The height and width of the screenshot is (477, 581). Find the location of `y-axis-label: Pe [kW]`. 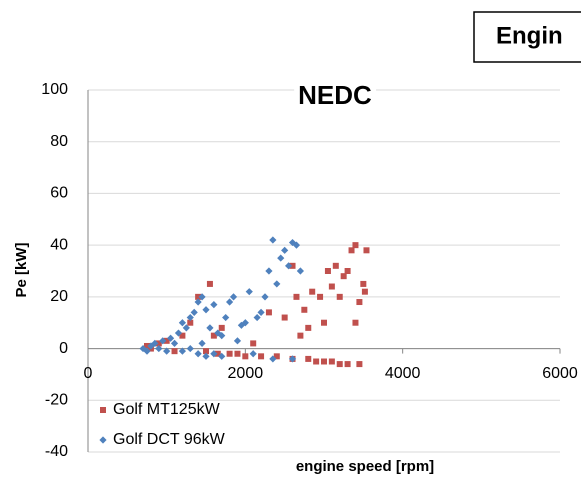

y-axis-label: Pe [kW] is located at coordinates (21, 269).